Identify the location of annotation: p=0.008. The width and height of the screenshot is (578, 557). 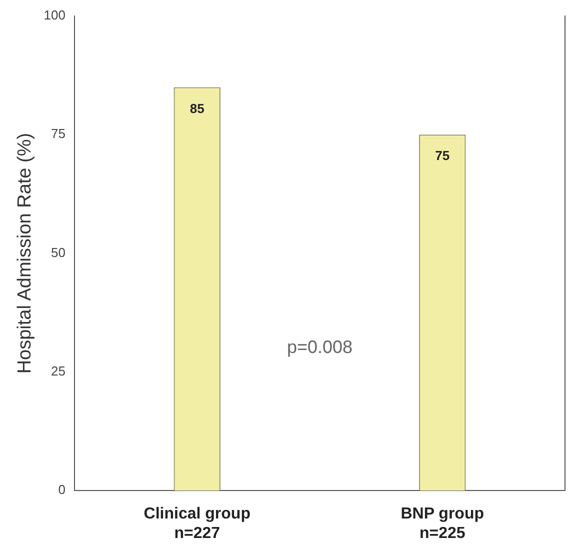
(319, 347).